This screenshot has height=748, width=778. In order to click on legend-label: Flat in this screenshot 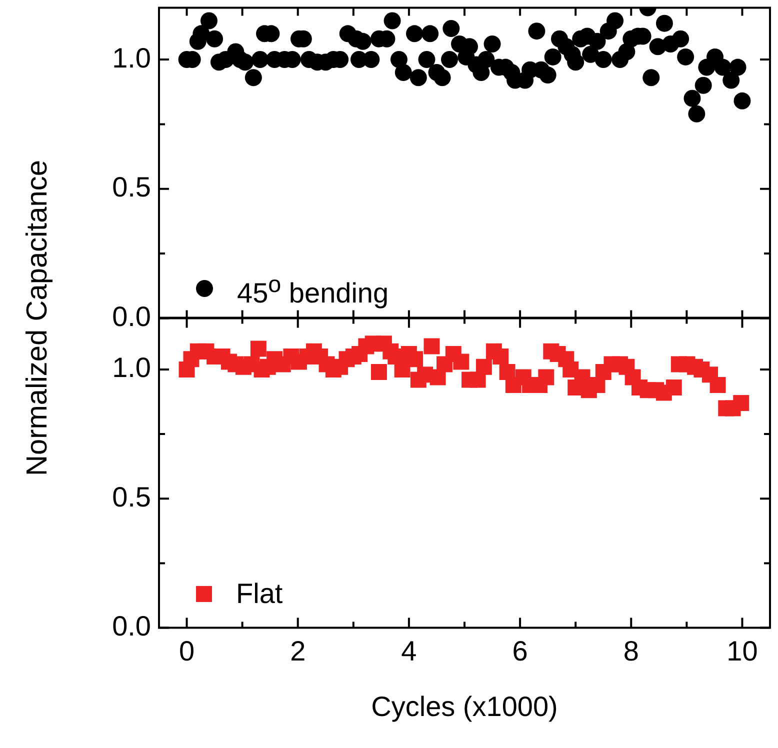, I will do `click(259, 594)`.